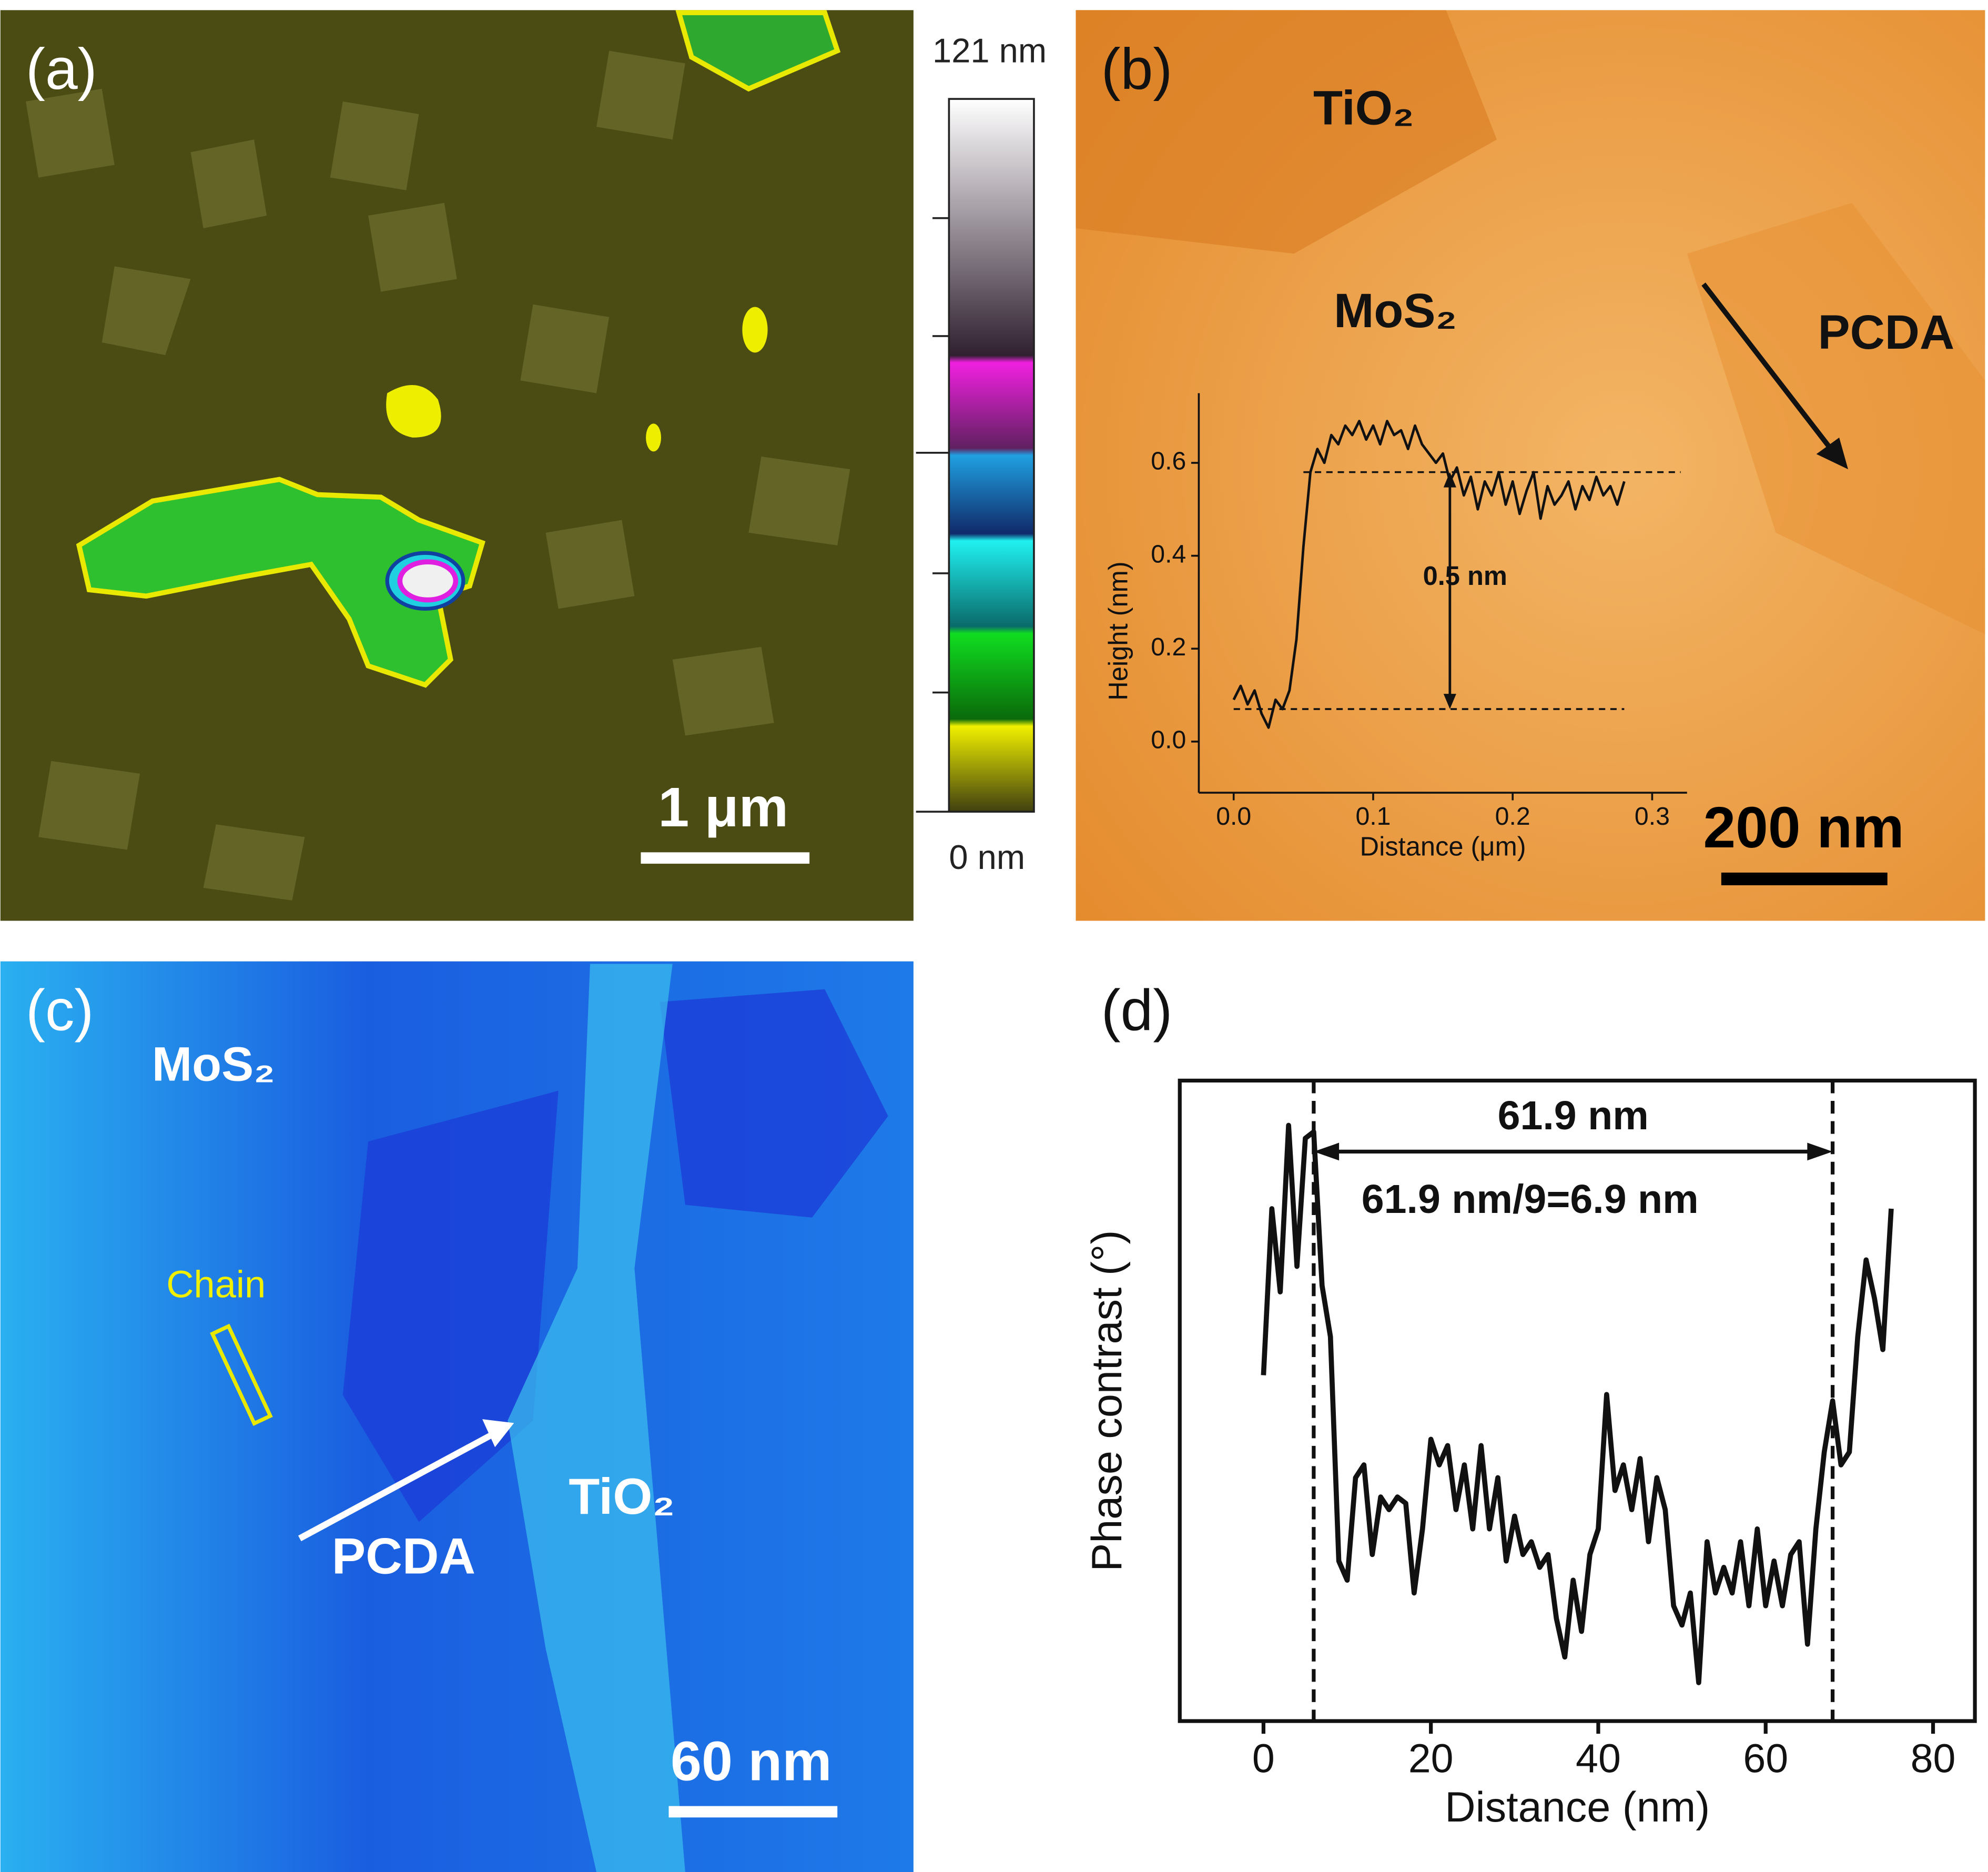 The width and height of the screenshot is (1988, 1872). Describe the element at coordinates (1168, 461) in the screenshot. I see `y-tick-label: 0.6` at that location.